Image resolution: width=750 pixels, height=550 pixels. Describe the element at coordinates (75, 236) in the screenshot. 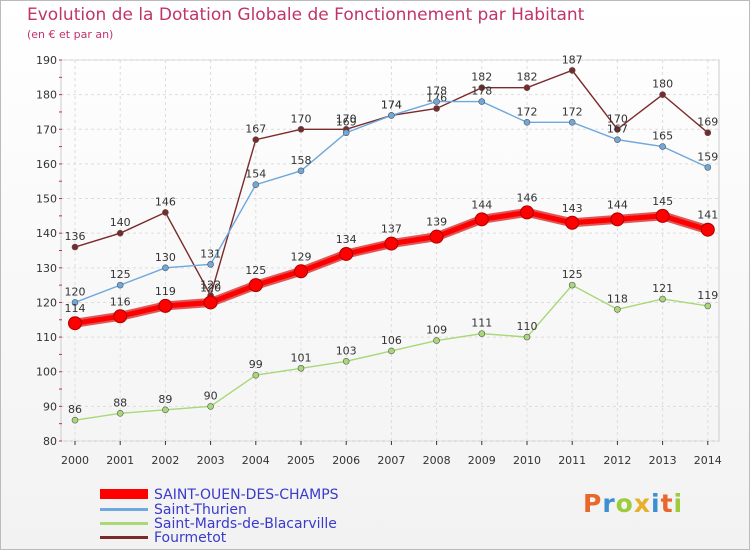

I see `data-label: 136` at that location.